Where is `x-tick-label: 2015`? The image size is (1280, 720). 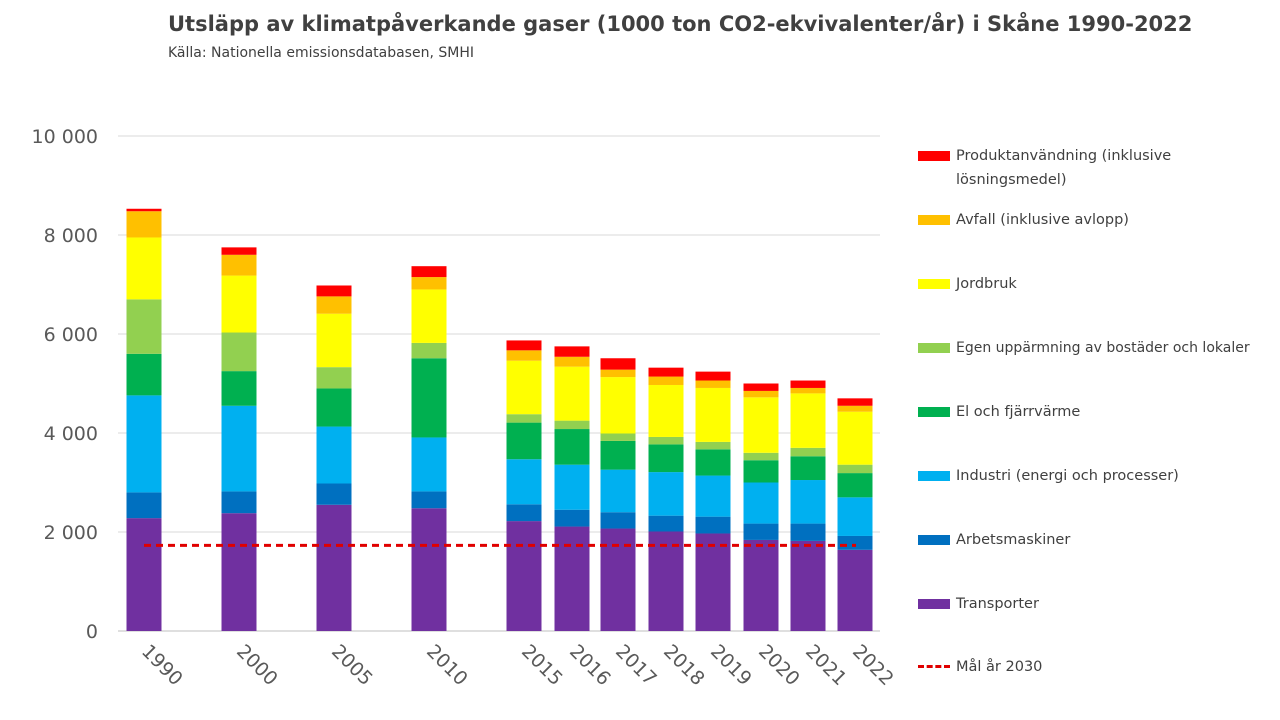
x-tick-label: 2015 is located at coordinates (542, 665).